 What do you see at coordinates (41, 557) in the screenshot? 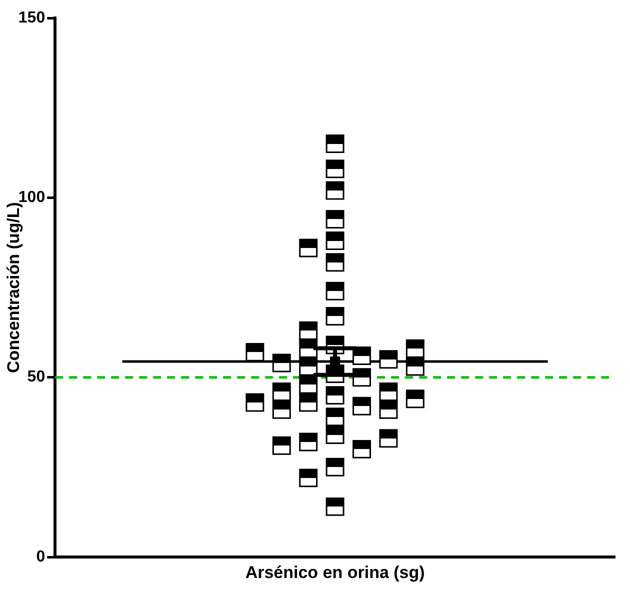
I see `y-tick-label: 0` at bounding box center [41, 557].